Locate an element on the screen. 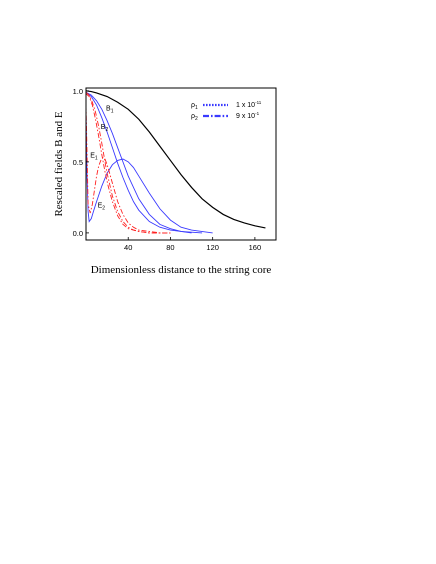  axis-ticks: 40 80 120 160 0.0 0.5 1.0 is located at coordinates (167, 169).